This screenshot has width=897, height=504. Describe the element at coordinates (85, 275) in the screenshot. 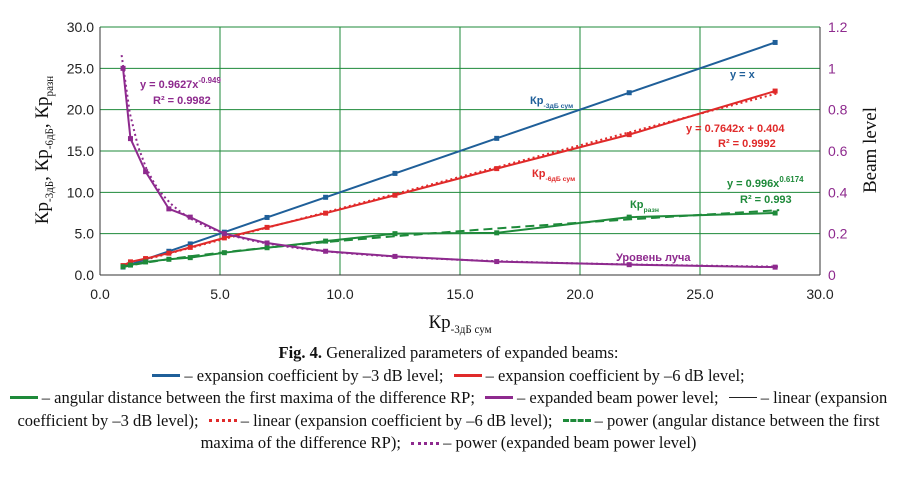

I see `y-tick-label: 0.0` at that location.